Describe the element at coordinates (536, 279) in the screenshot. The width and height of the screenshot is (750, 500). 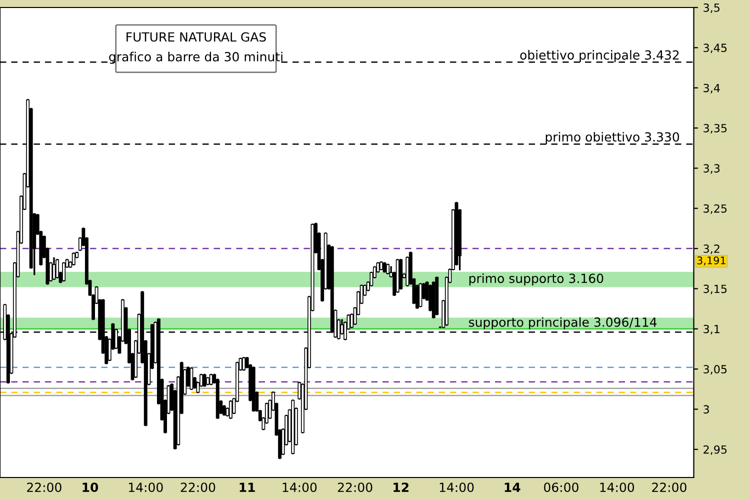
I see `band-label: primo supporto 3.160` at that location.